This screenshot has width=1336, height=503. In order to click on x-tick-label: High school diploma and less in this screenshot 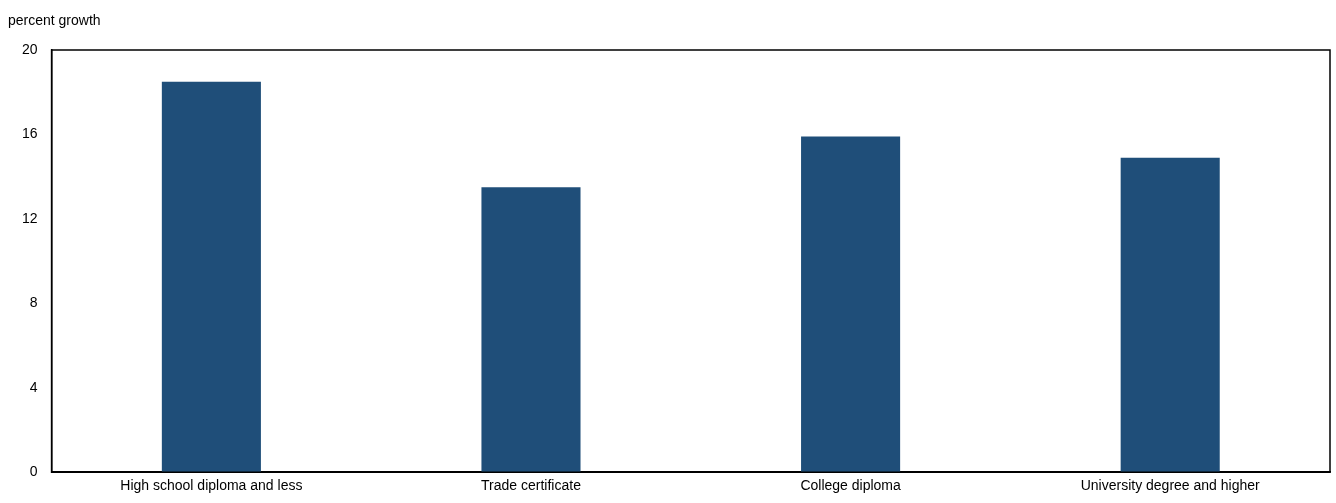, I will do `click(211, 485)`.